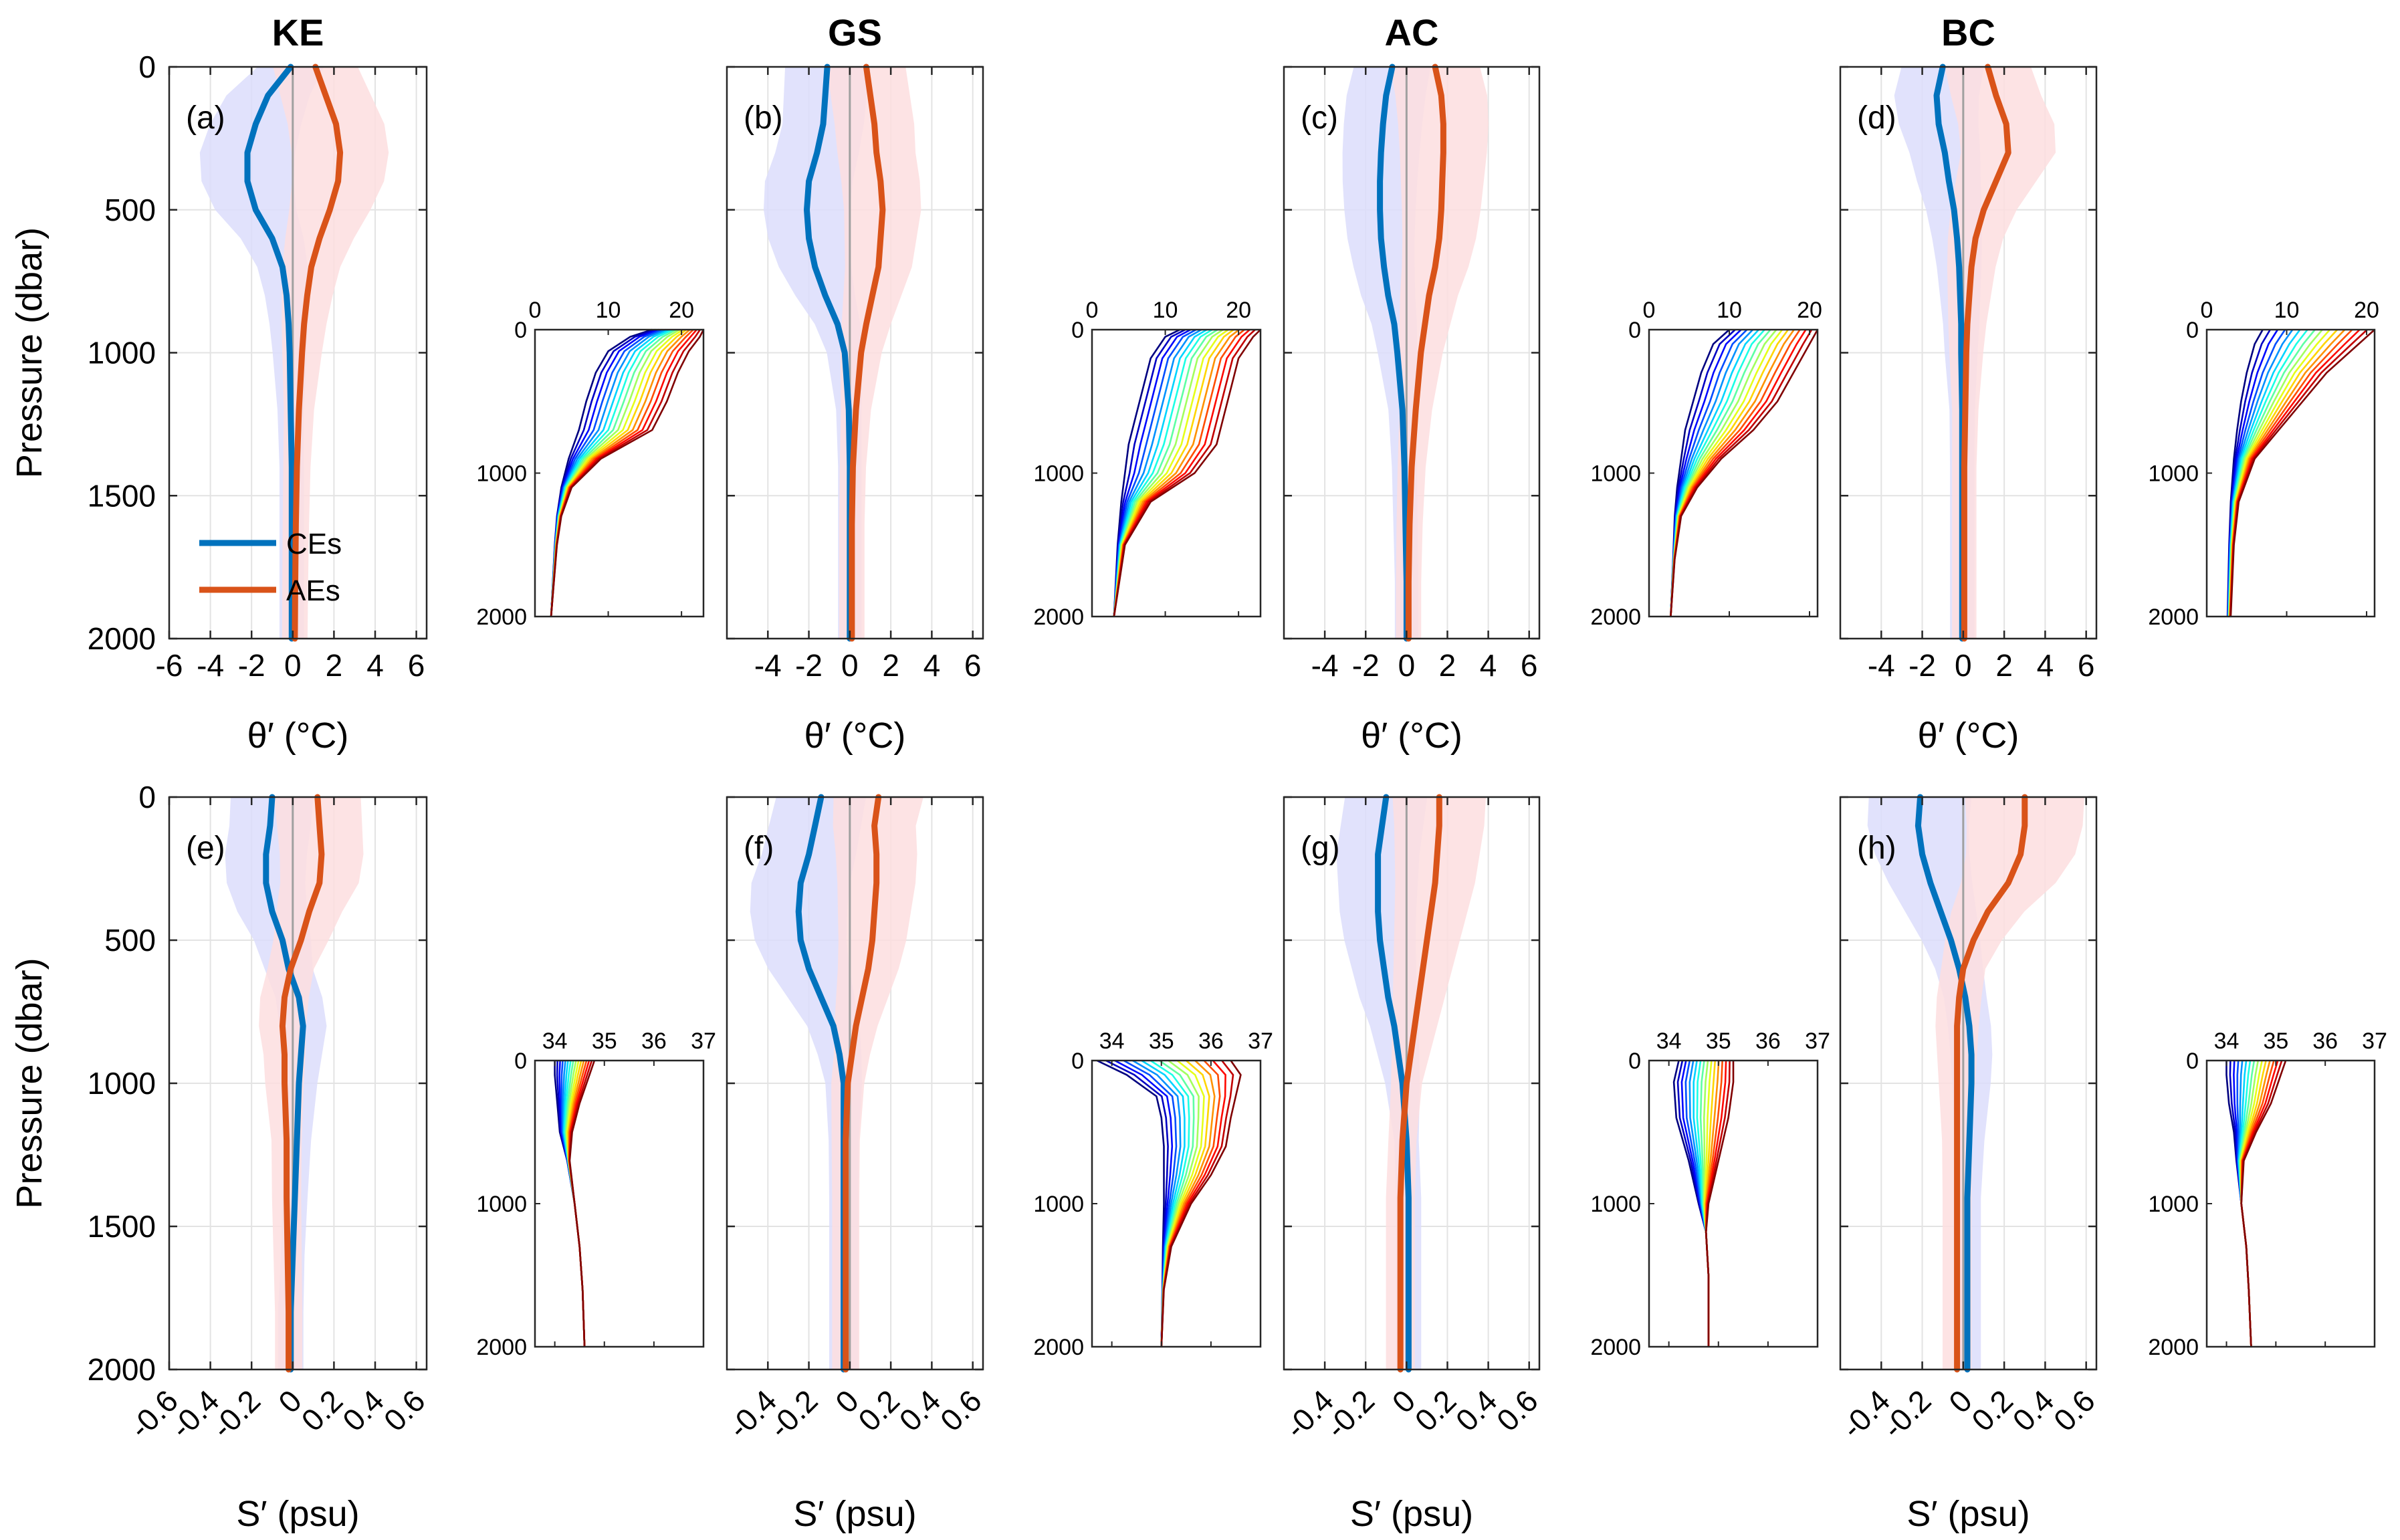 The height and width of the screenshot is (1540, 2400). I want to click on inset-g: 34 35 36 37 0 1000 2000, so click(1710, 1194).